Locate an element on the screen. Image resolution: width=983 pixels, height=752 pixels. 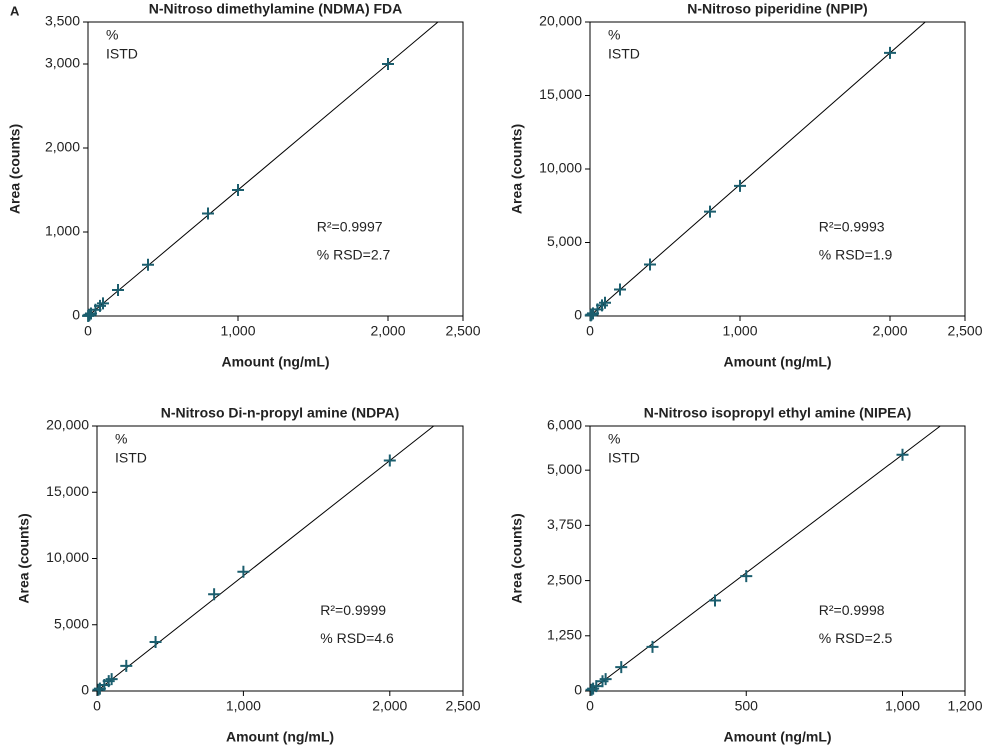
y-tick-label: 1,250 is located at coordinates (564, 634).